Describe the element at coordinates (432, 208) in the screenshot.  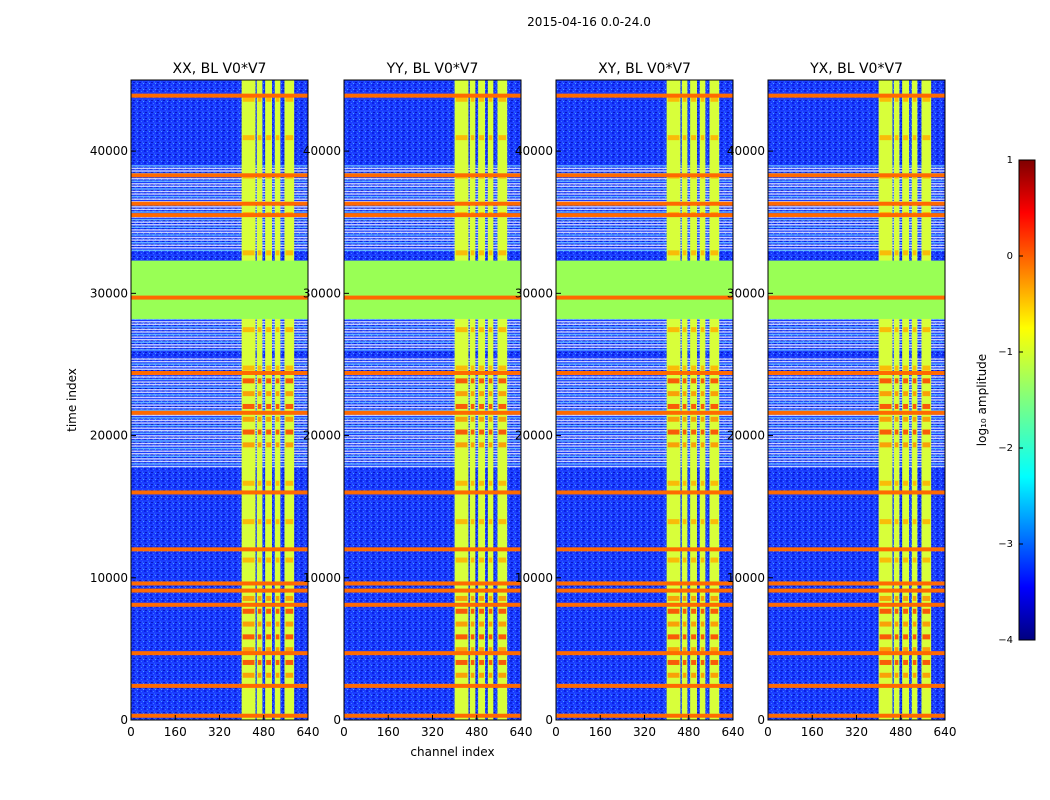
I see `rfi-stripes` at that location.